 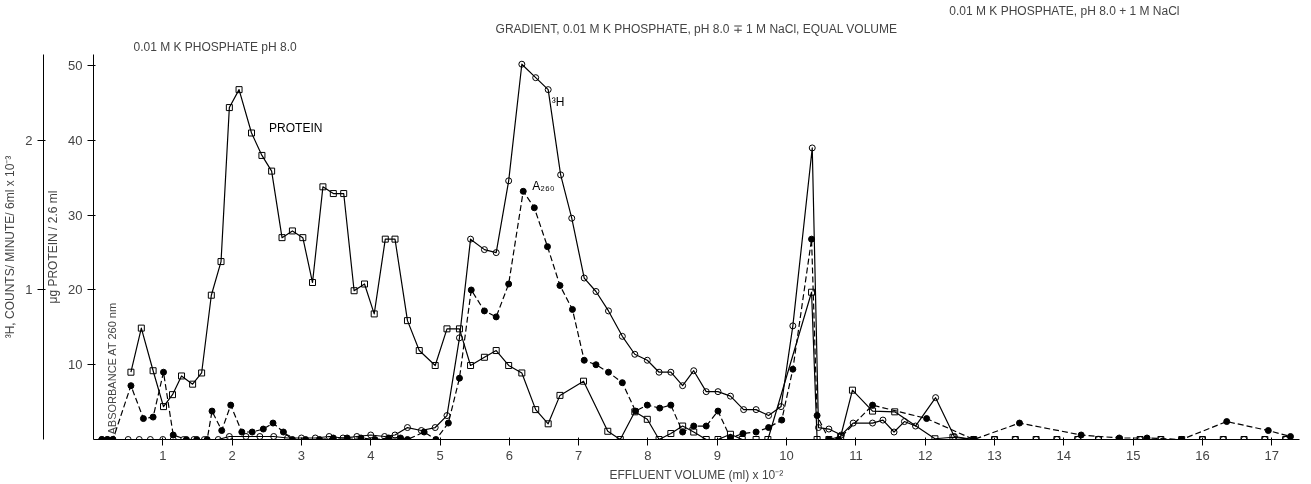 I want to click on x-tick-label: 16, so click(x=1202, y=455).